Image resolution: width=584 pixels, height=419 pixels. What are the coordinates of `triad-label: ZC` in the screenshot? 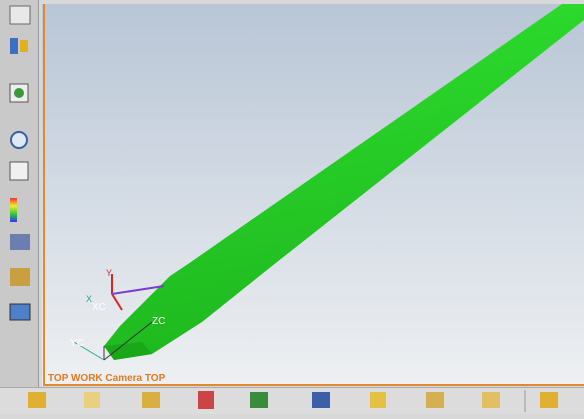 It's located at (158, 321).